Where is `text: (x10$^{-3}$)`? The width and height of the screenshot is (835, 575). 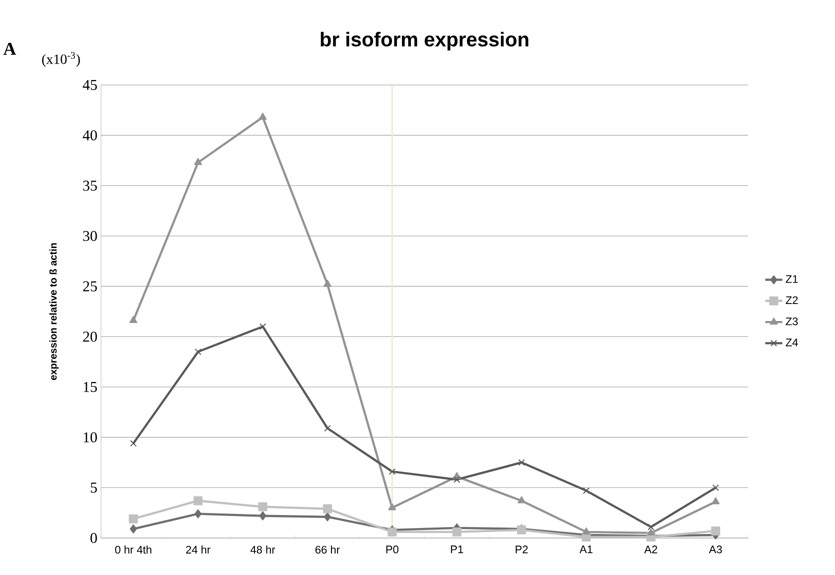
text: (x10$^{-3}$) is located at coordinates (61, 59).